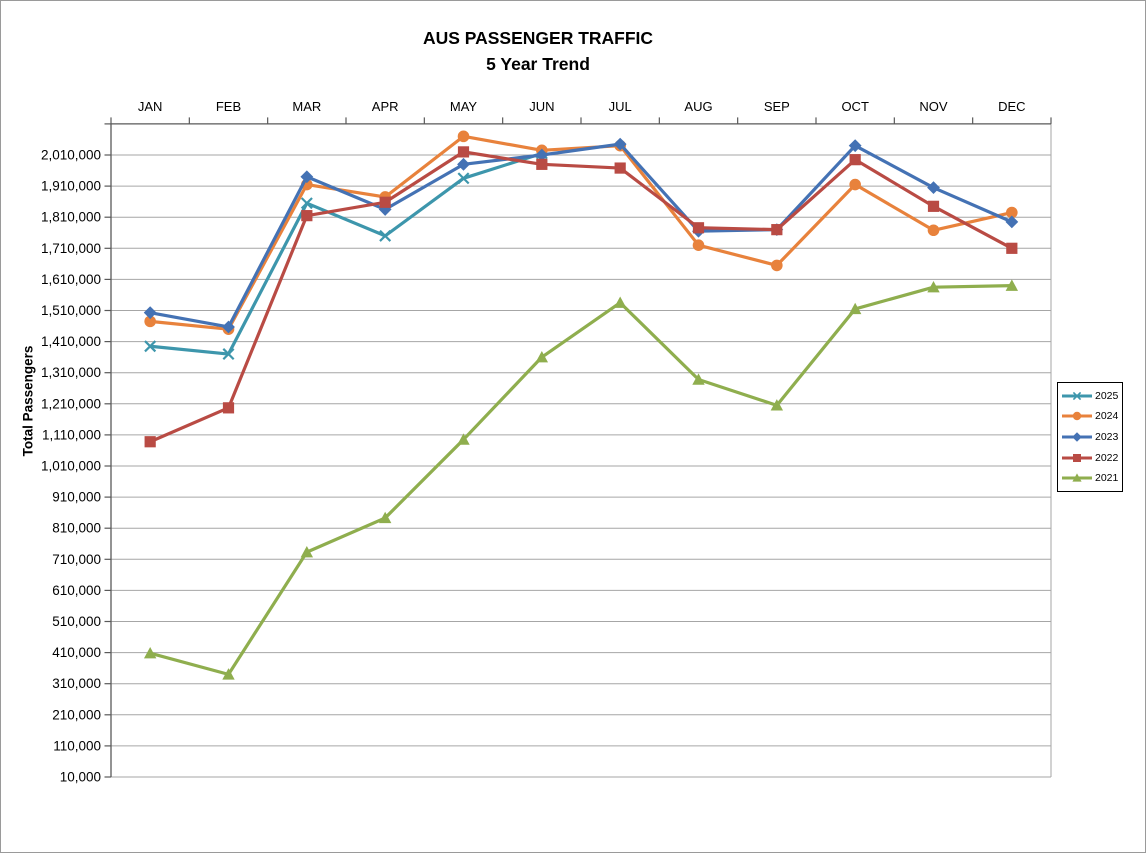 This screenshot has height=853, width=1146. Describe the element at coordinates (71, 155) in the screenshot. I see `y-axis-tick-label: 2,010,000` at that location.